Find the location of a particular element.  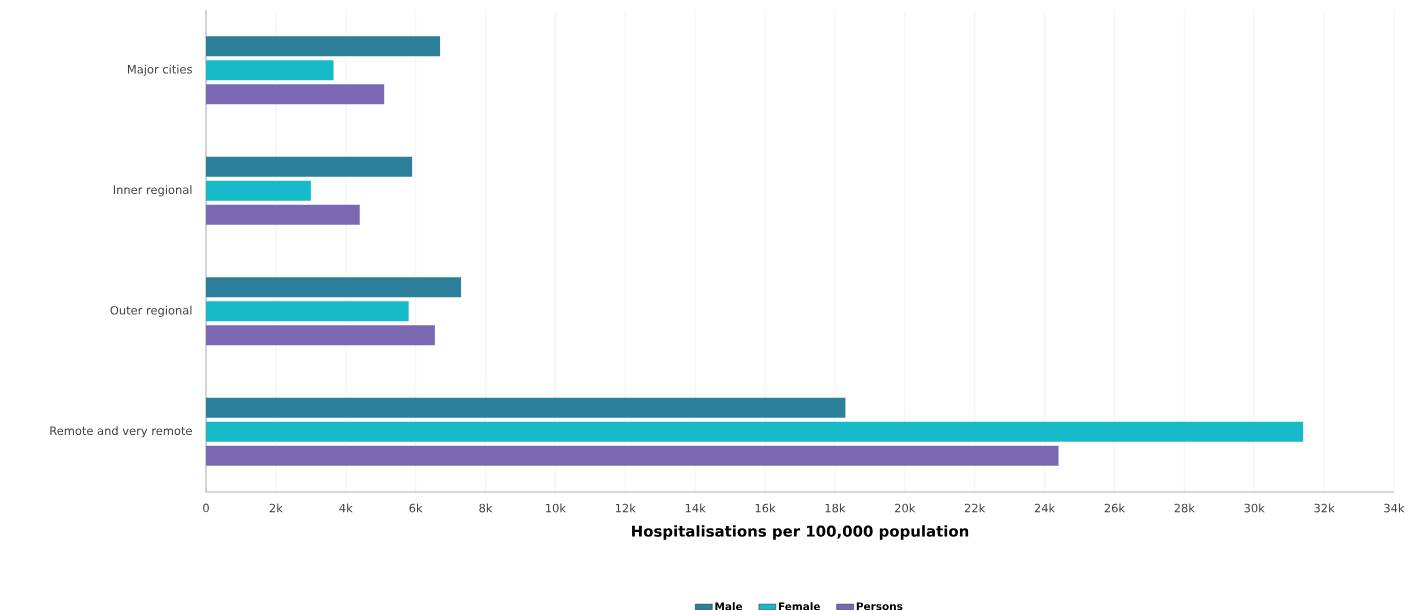

x-tick-label: 34k is located at coordinates (1394, 508).